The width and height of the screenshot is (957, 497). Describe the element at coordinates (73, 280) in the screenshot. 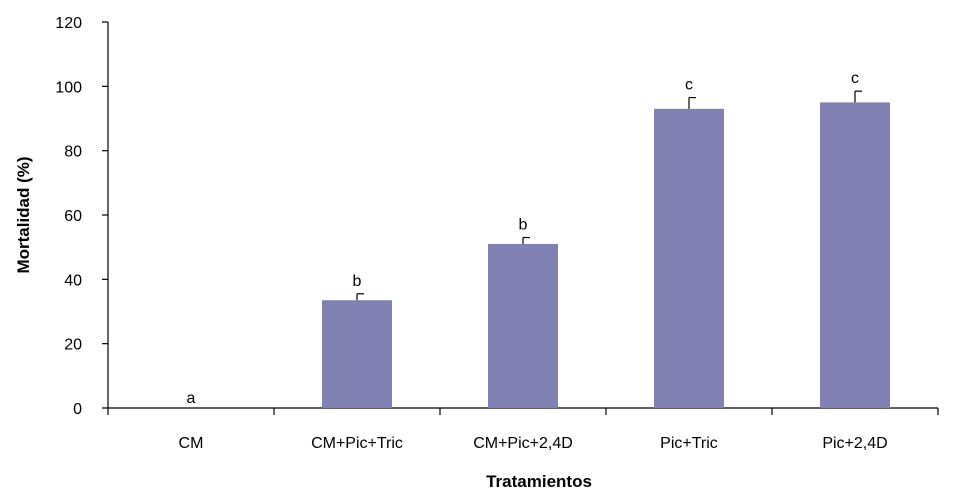

I see `y-tick-label: 40` at that location.